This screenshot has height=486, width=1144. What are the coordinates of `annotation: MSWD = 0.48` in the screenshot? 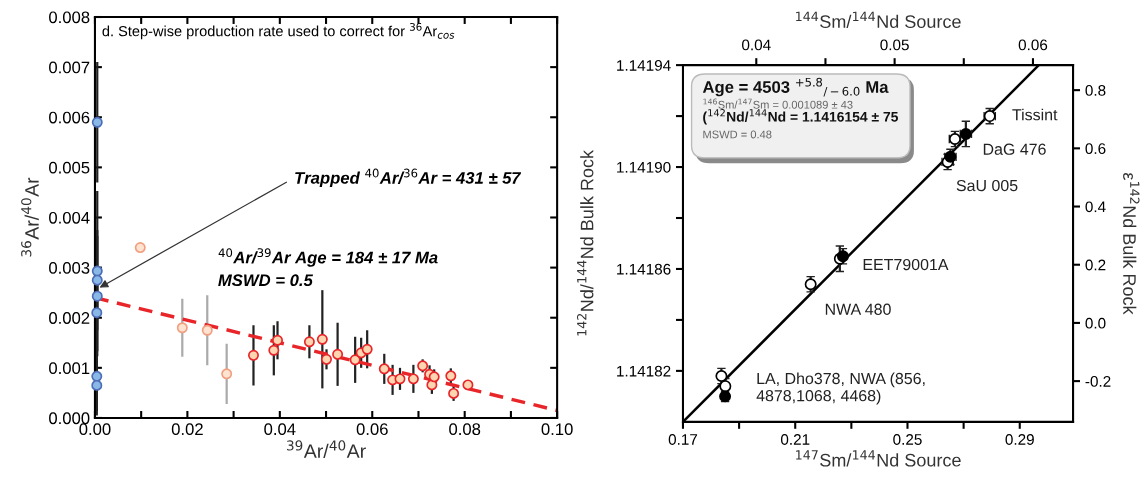 It's located at (737, 134).